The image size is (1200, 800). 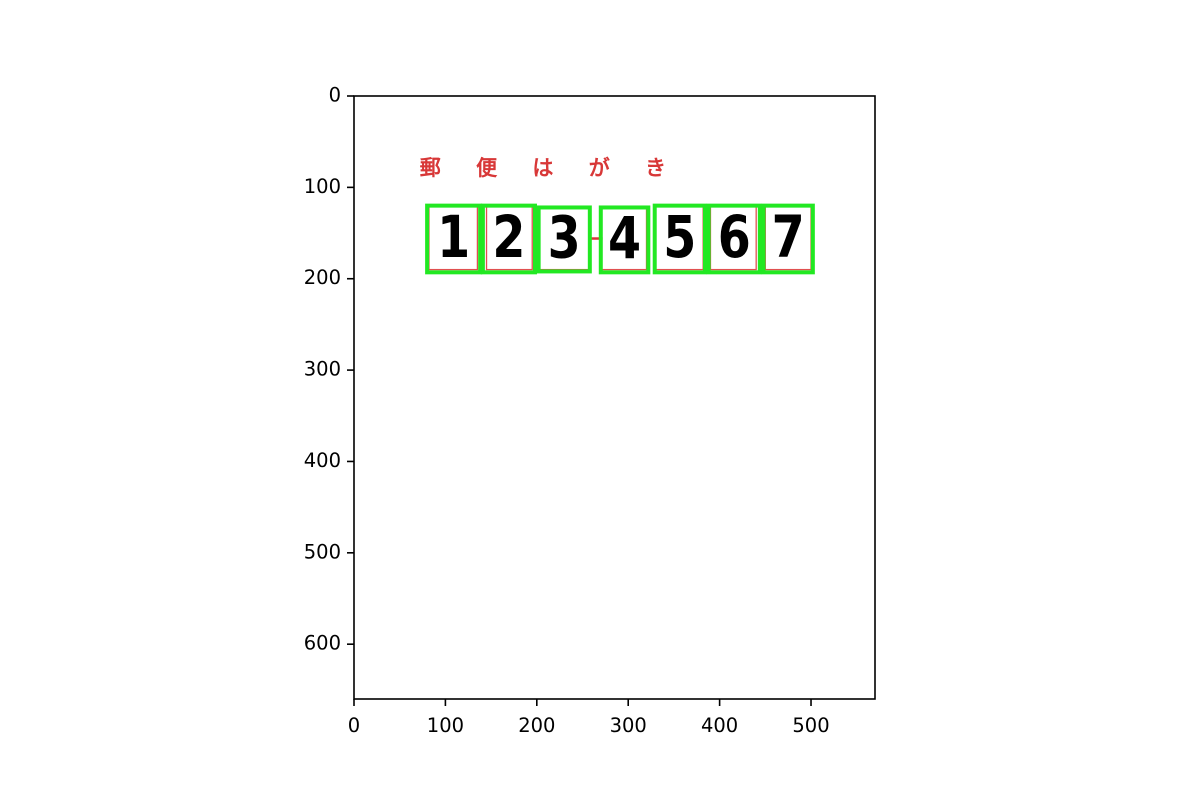 I want to click on digit-2: 2, so click(x=508, y=237).